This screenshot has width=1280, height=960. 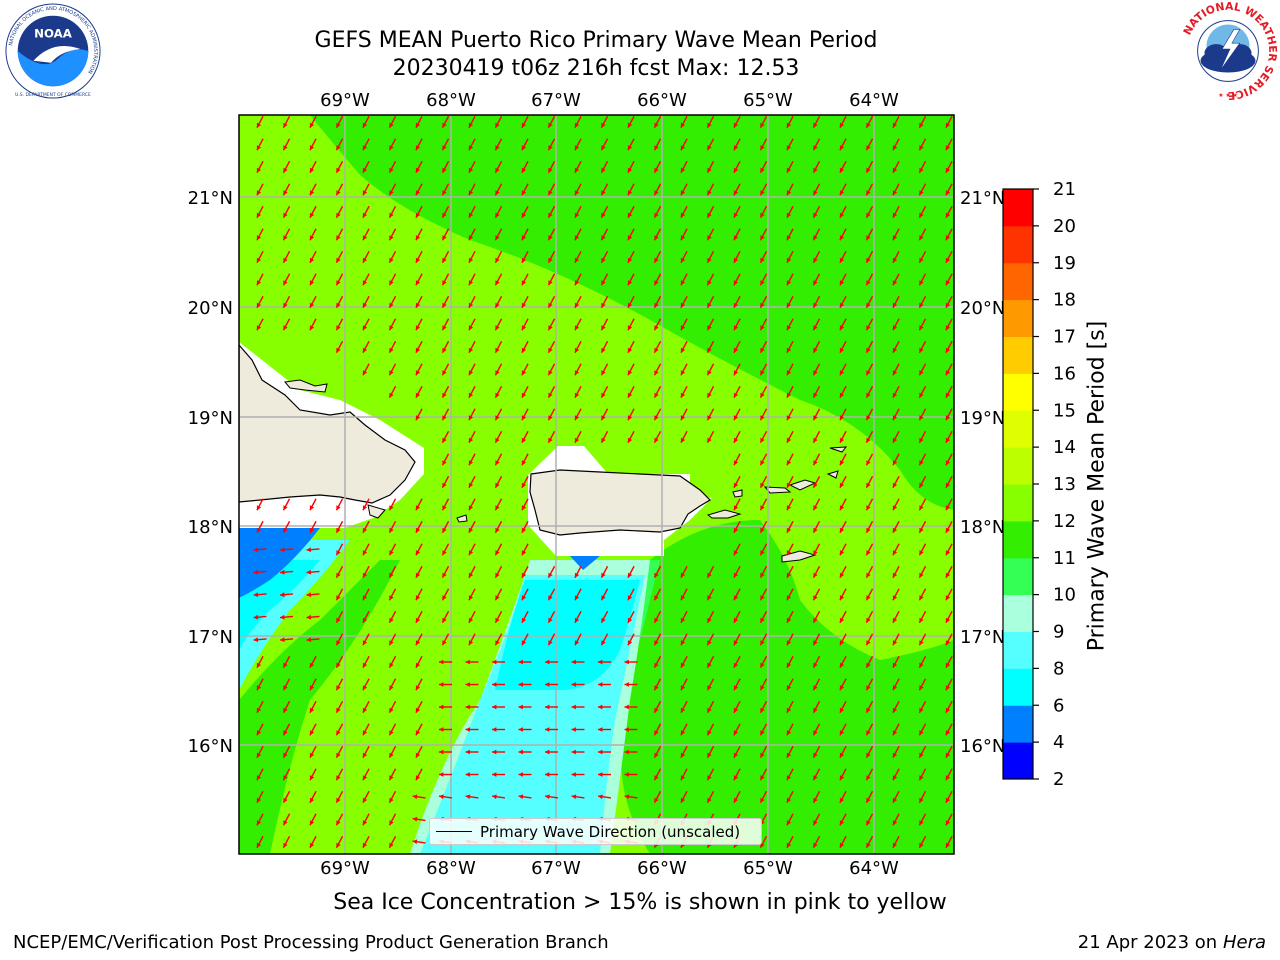 What do you see at coordinates (1018, 208) in the screenshot?
I see `colorbar-swatch` at bounding box center [1018, 208].